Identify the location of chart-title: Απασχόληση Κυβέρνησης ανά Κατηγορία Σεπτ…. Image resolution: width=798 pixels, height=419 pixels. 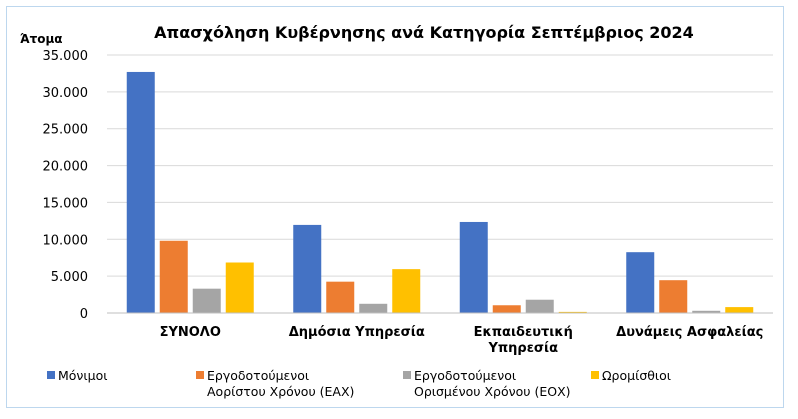
(424, 32).